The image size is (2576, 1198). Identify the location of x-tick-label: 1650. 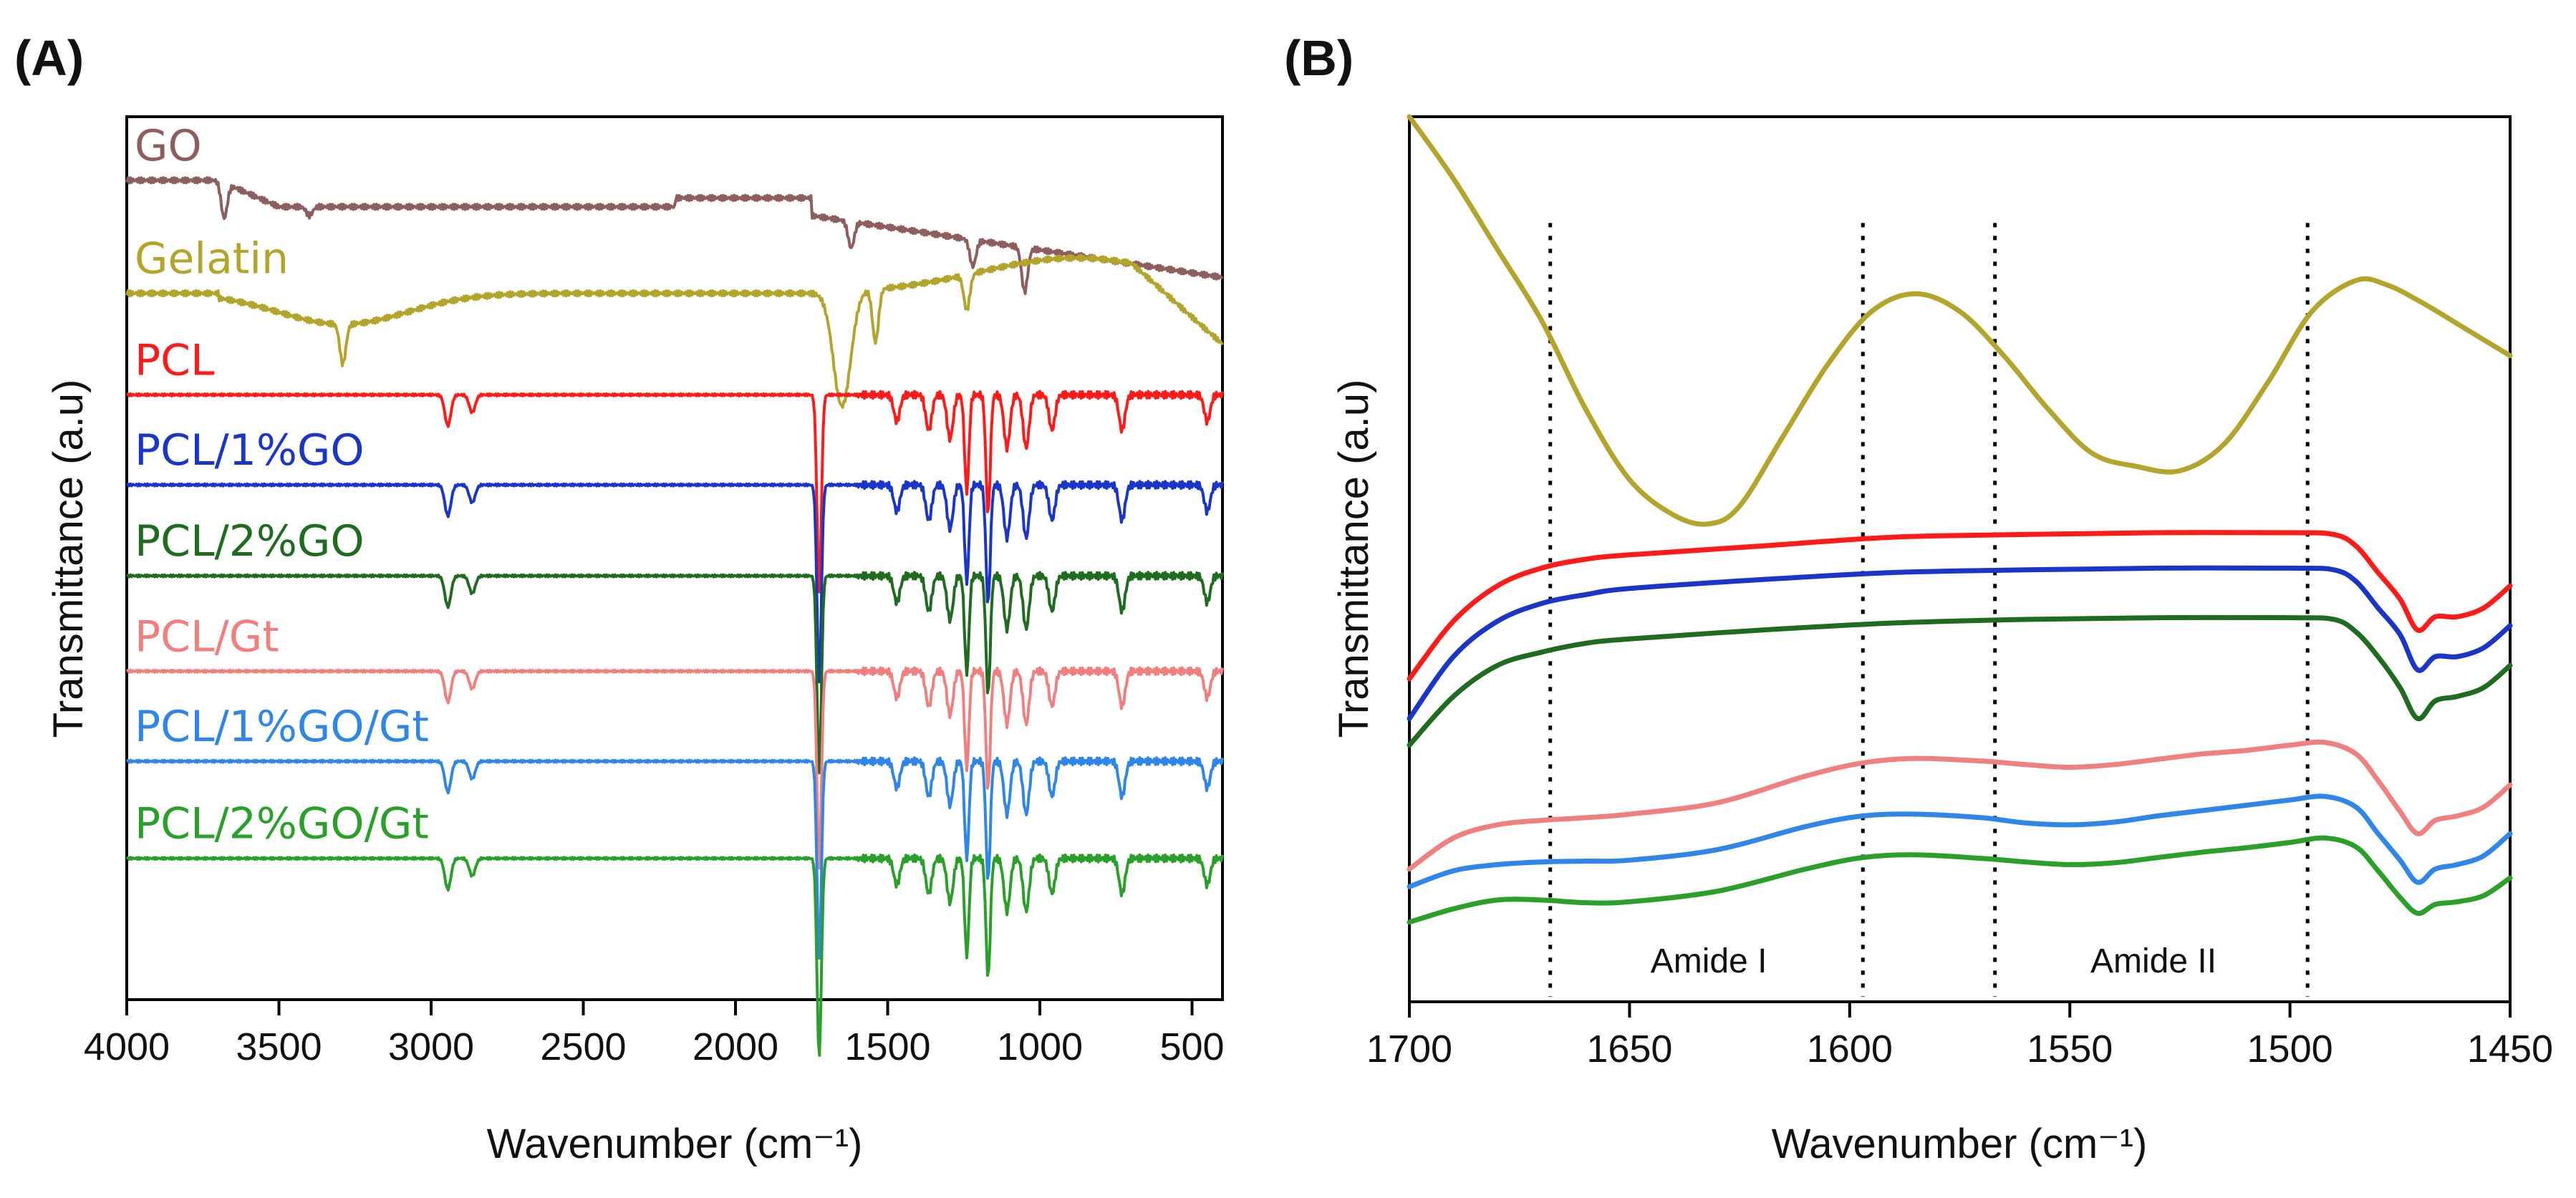
(1629, 1049).